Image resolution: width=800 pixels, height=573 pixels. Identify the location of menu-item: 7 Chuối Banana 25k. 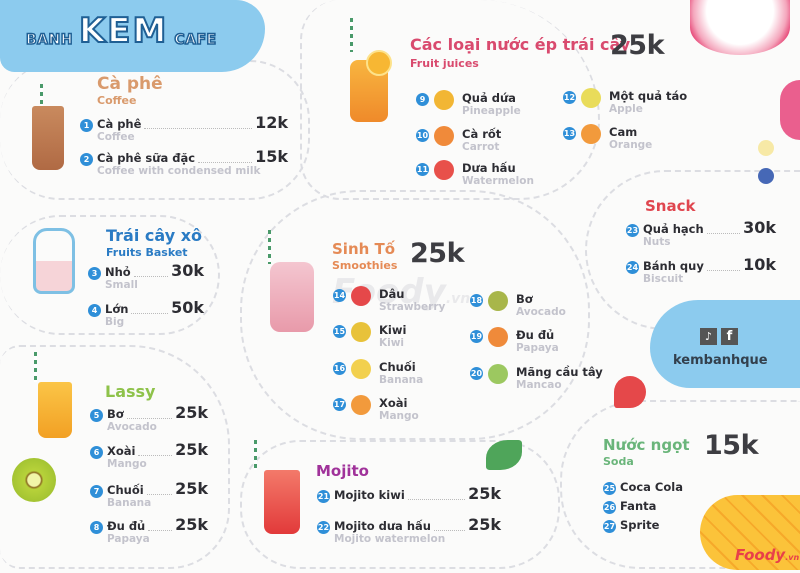
(149, 496).